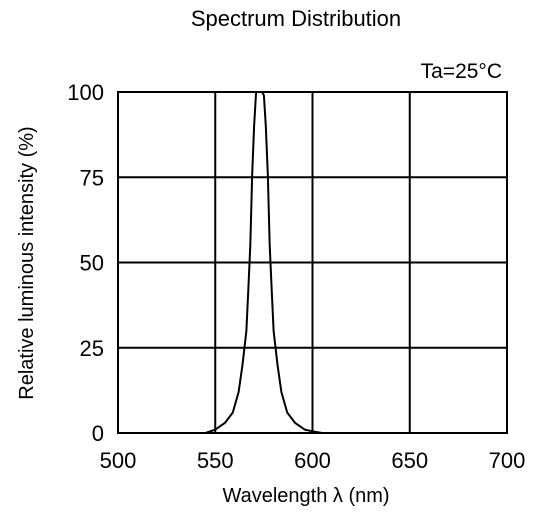  Describe the element at coordinates (92, 348) in the screenshot. I see `y-tick-label: 25` at that location.